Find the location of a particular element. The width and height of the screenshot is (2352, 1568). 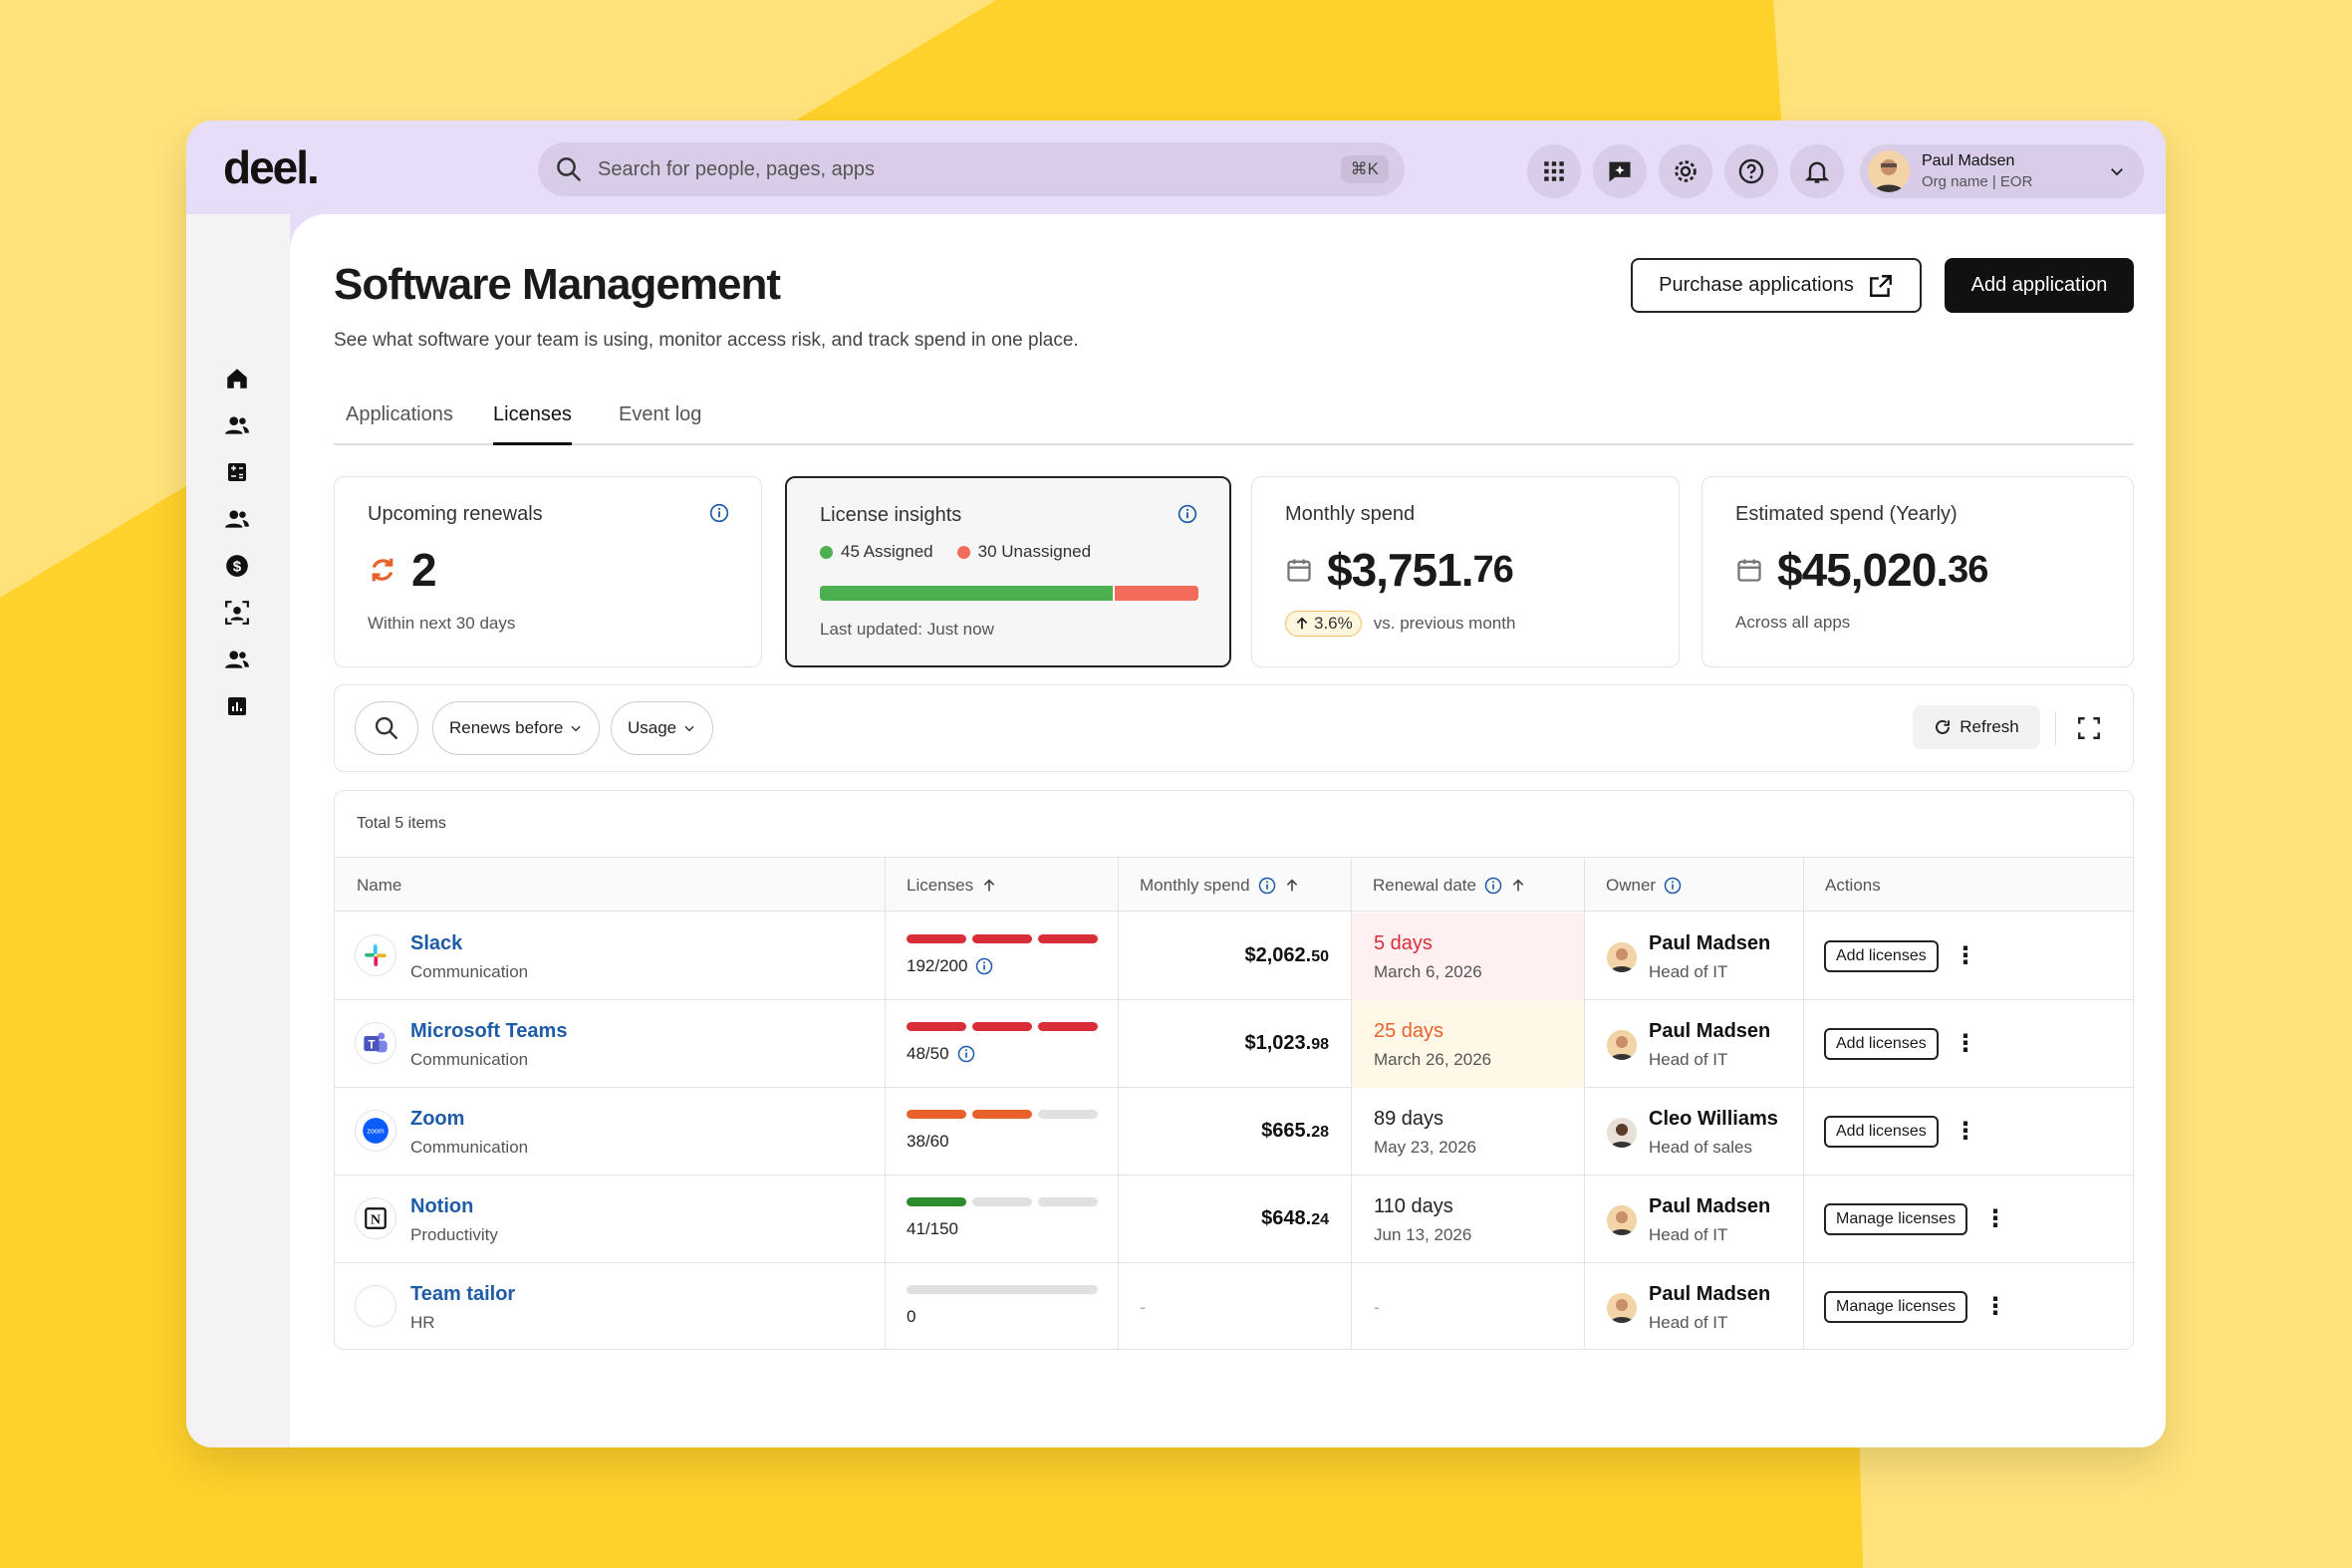

notion-logo-icon: N is located at coordinates (376, 1218).